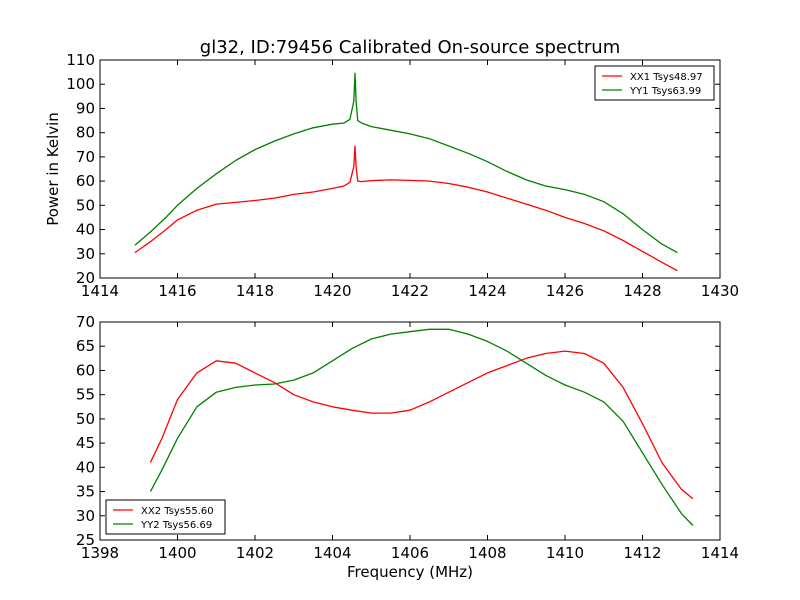 This screenshot has height=600, width=800. Describe the element at coordinates (642, 291) in the screenshot. I see `x-tick-label-1-7: 1428` at that location.